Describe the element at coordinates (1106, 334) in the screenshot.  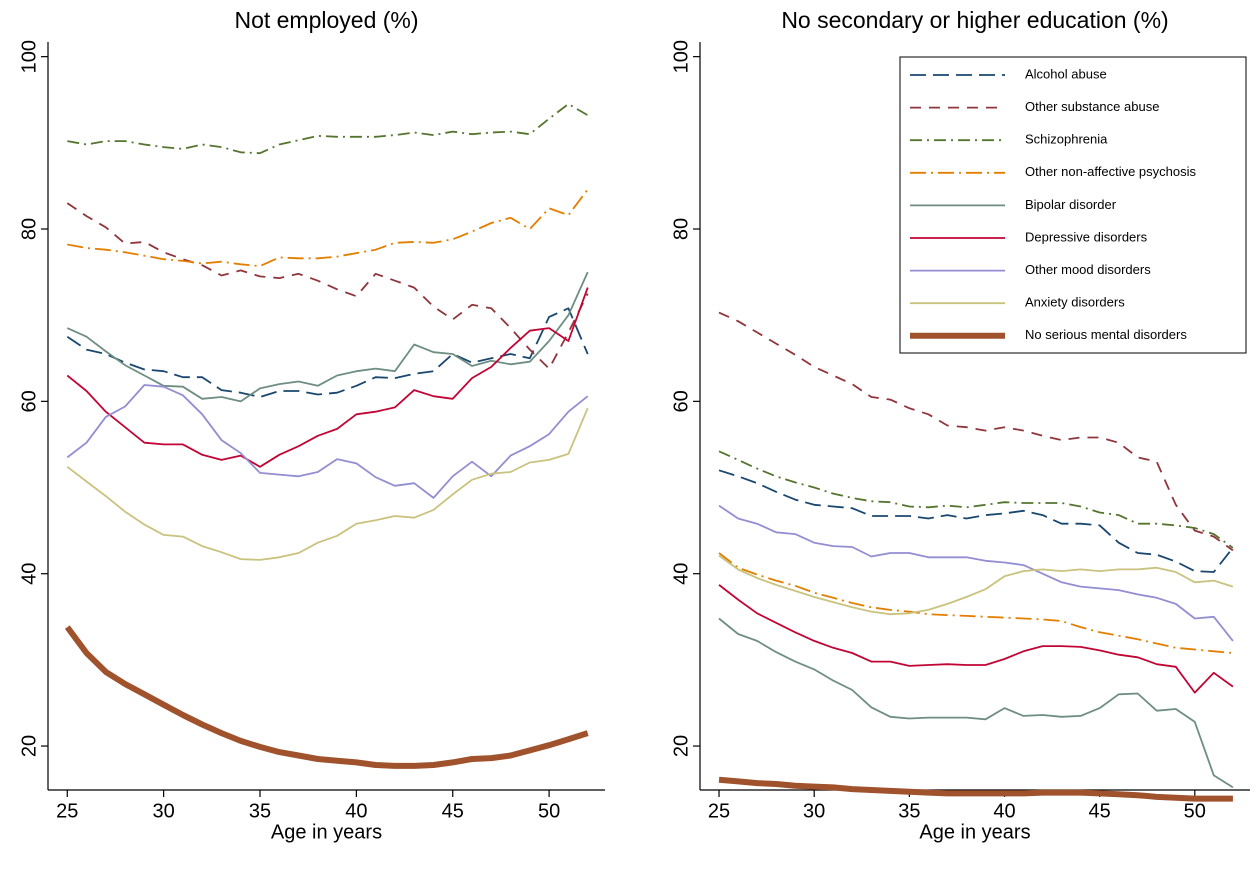
I see `legend-label: No serious mental disorders` at that location.